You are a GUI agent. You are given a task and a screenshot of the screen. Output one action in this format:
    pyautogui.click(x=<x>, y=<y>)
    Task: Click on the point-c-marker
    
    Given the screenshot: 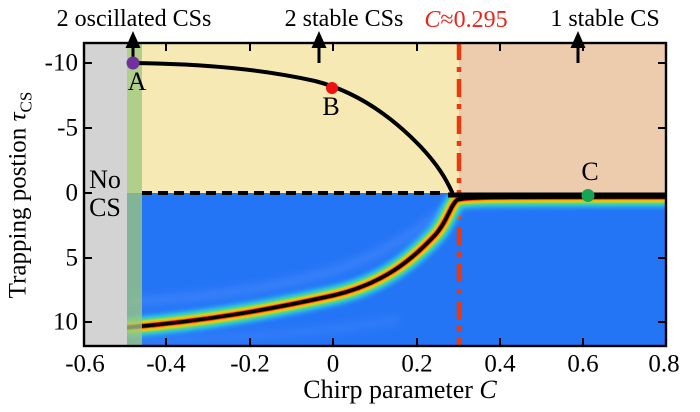 What is the action you would take?
    pyautogui.click(x=588, y=195)
    